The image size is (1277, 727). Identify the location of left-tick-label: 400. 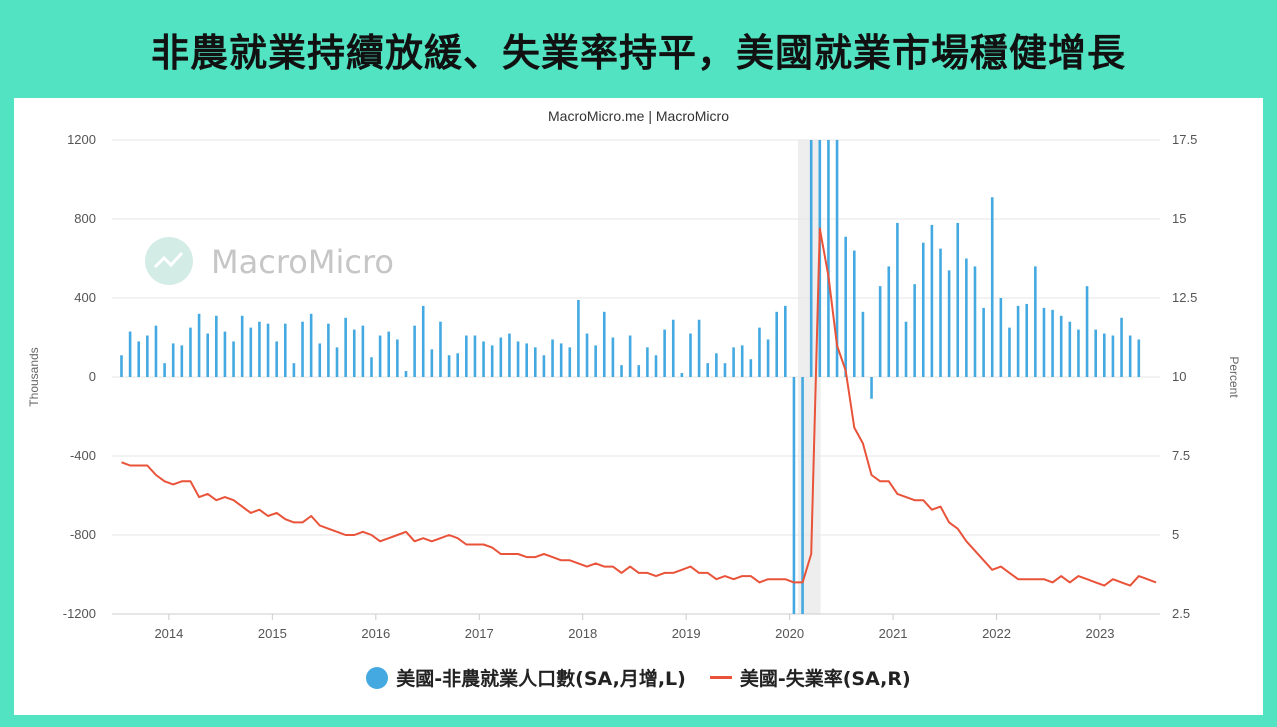
(85, 297).